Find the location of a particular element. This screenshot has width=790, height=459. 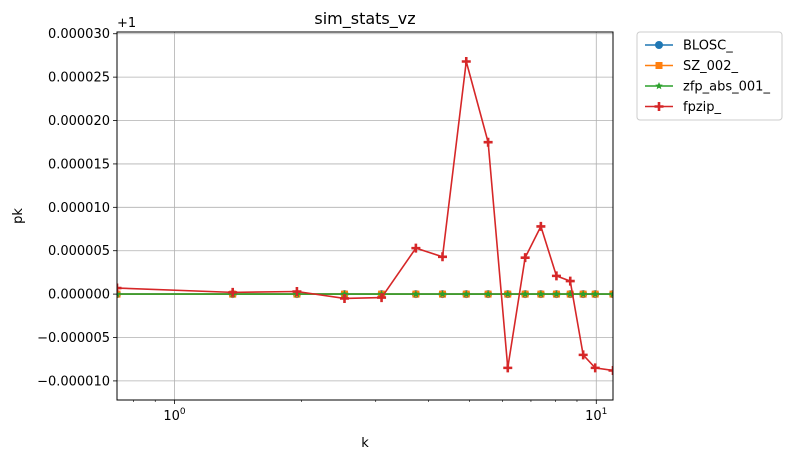

y-tick-label: 0.000000 is located at coordinates (79, 295).